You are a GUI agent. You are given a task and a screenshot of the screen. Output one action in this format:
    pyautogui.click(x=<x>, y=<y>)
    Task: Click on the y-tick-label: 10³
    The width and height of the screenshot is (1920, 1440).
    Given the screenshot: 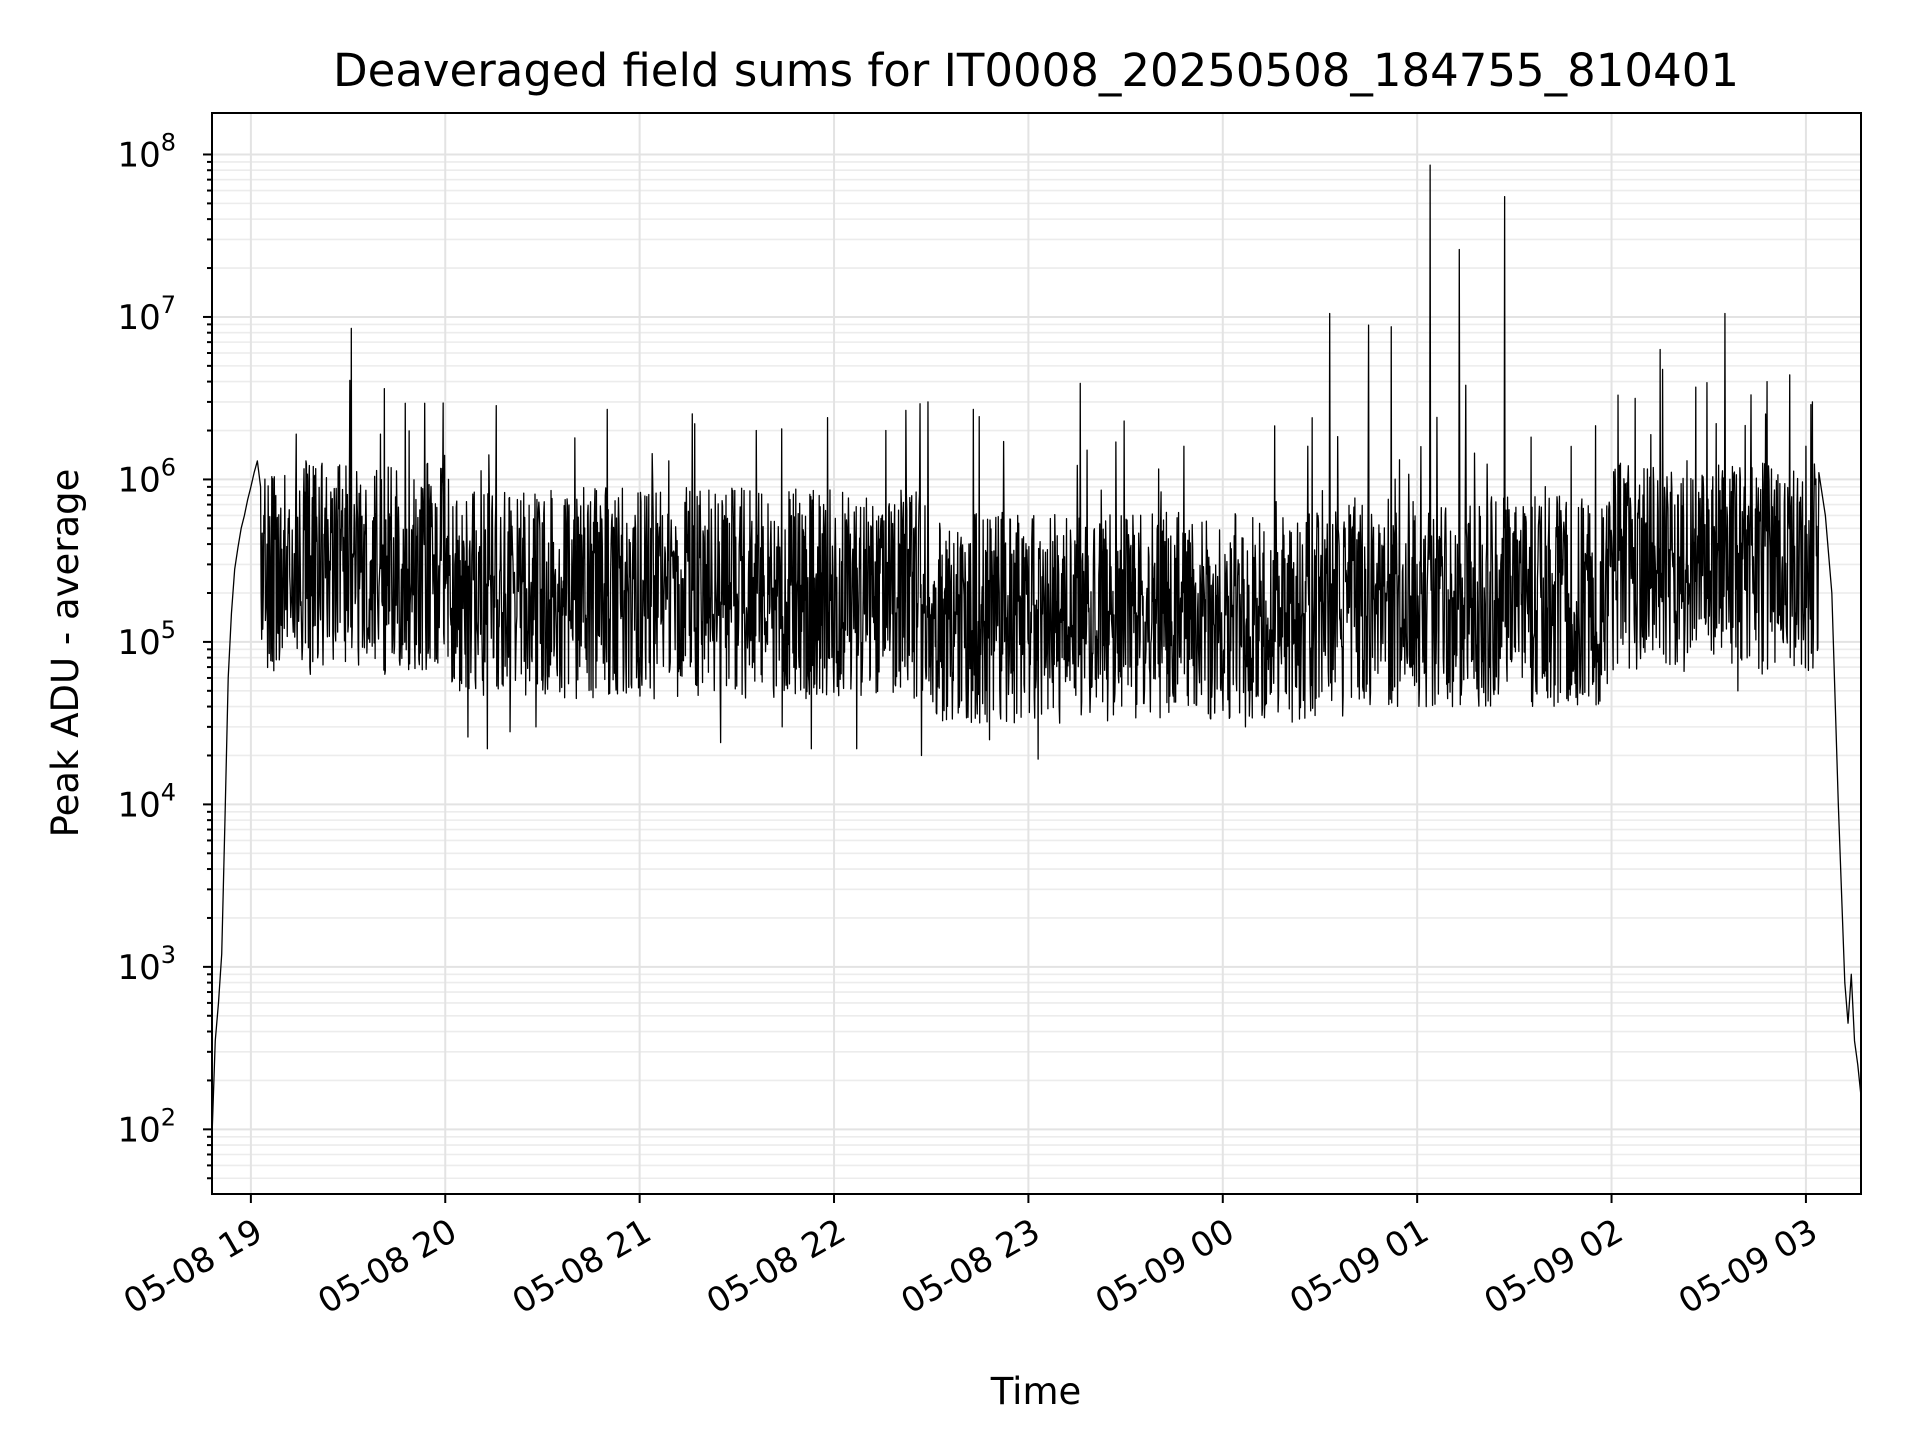 What is the action you would take?
    pyautogui.click(x=146, y=964)
    